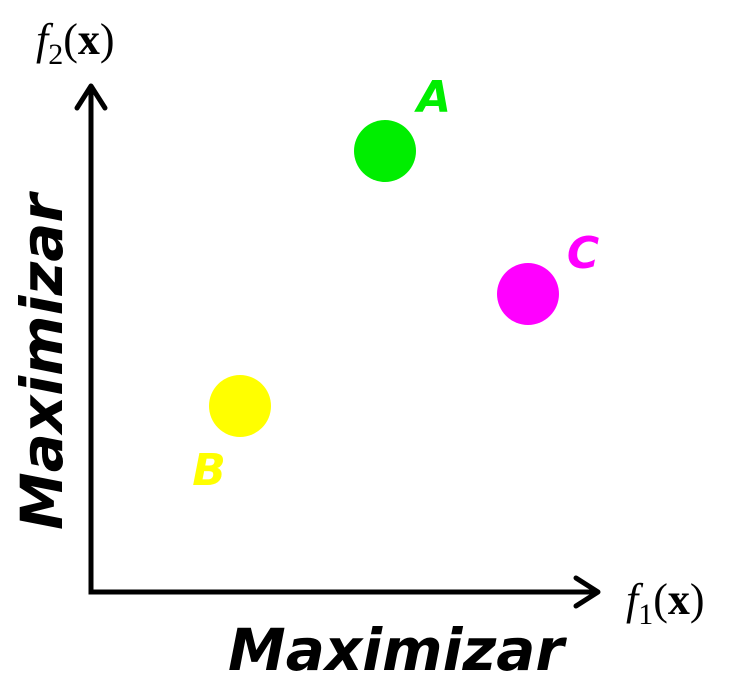  Describe the element at coordinates (587, 592) in the screenshot. I see `x-axis-arrowhead` at that location.